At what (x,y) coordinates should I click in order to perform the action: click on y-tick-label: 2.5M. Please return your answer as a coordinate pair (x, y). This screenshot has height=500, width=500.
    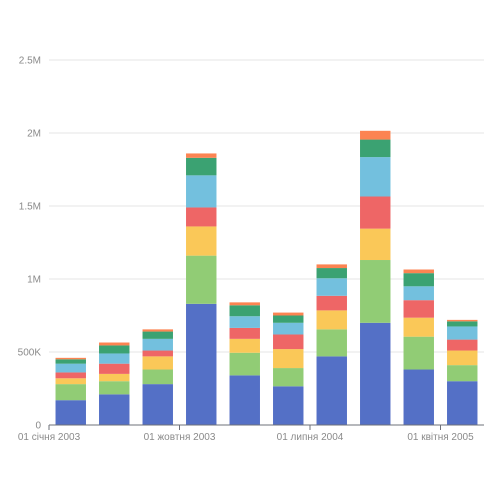
    Looking at the image, I should click on (30, 61).